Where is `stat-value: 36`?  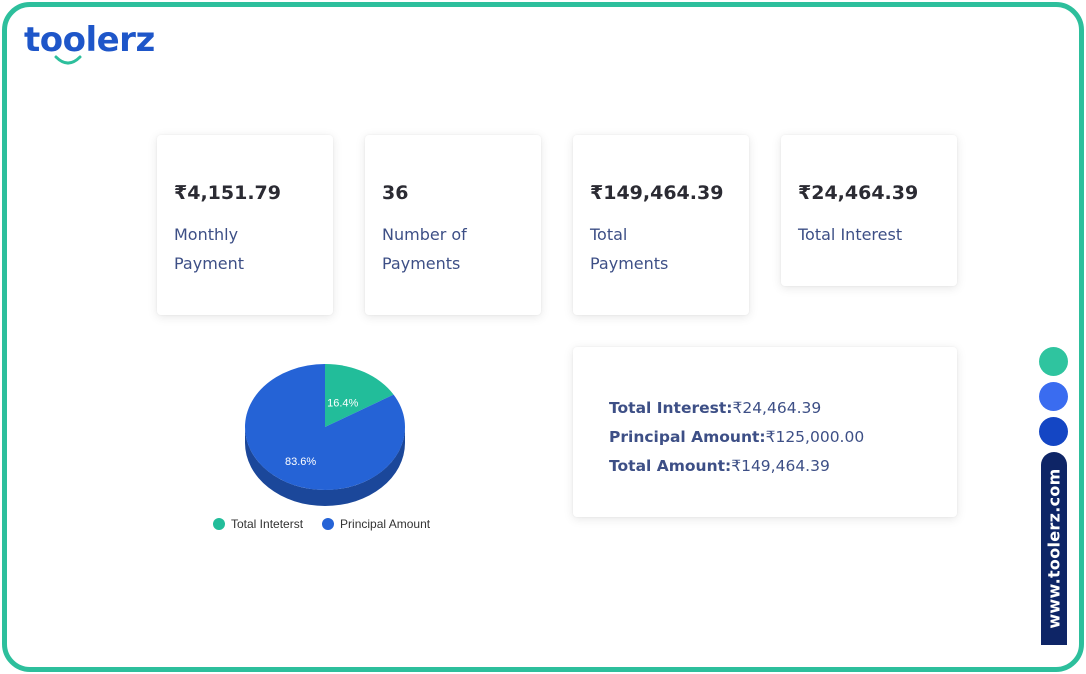 stat-value: 36 is located at coordinates (395, 193).